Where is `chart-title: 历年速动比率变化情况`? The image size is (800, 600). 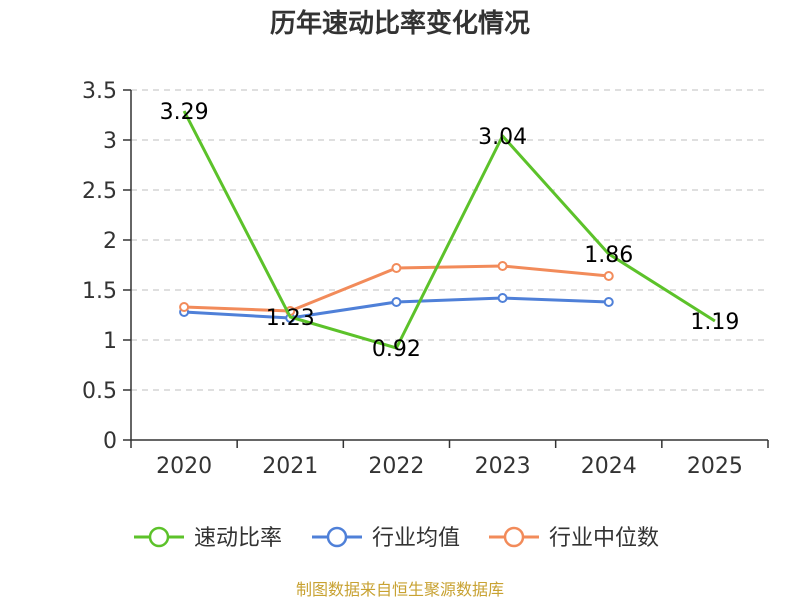
chart-title: 历年速动比率变化情况 is located at coordinates (400, 23).